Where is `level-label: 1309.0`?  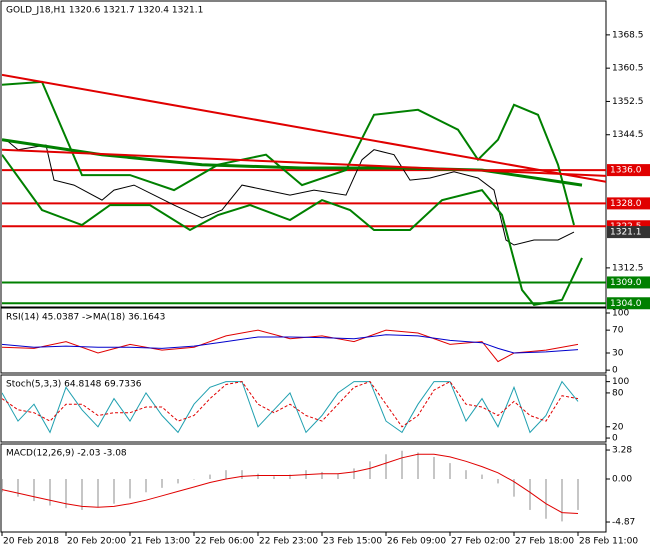
level-label: 1309.0 is located at coordinates (626, 283).